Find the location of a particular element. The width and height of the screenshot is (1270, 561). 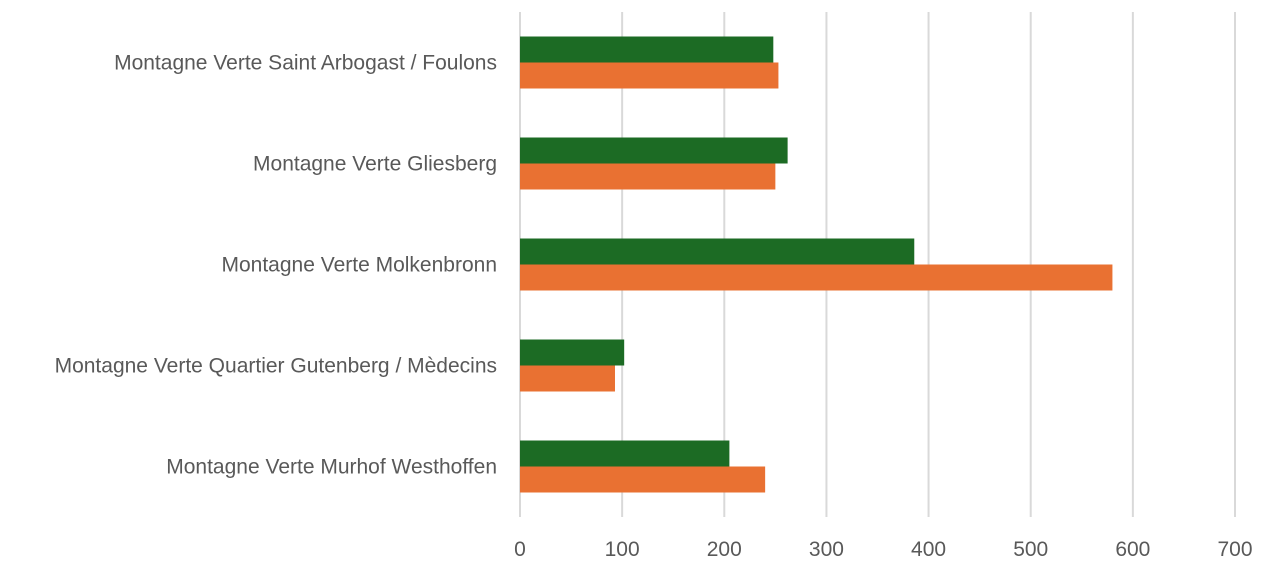

x-tick-label: 700 is located at coordinates (1234, 549).